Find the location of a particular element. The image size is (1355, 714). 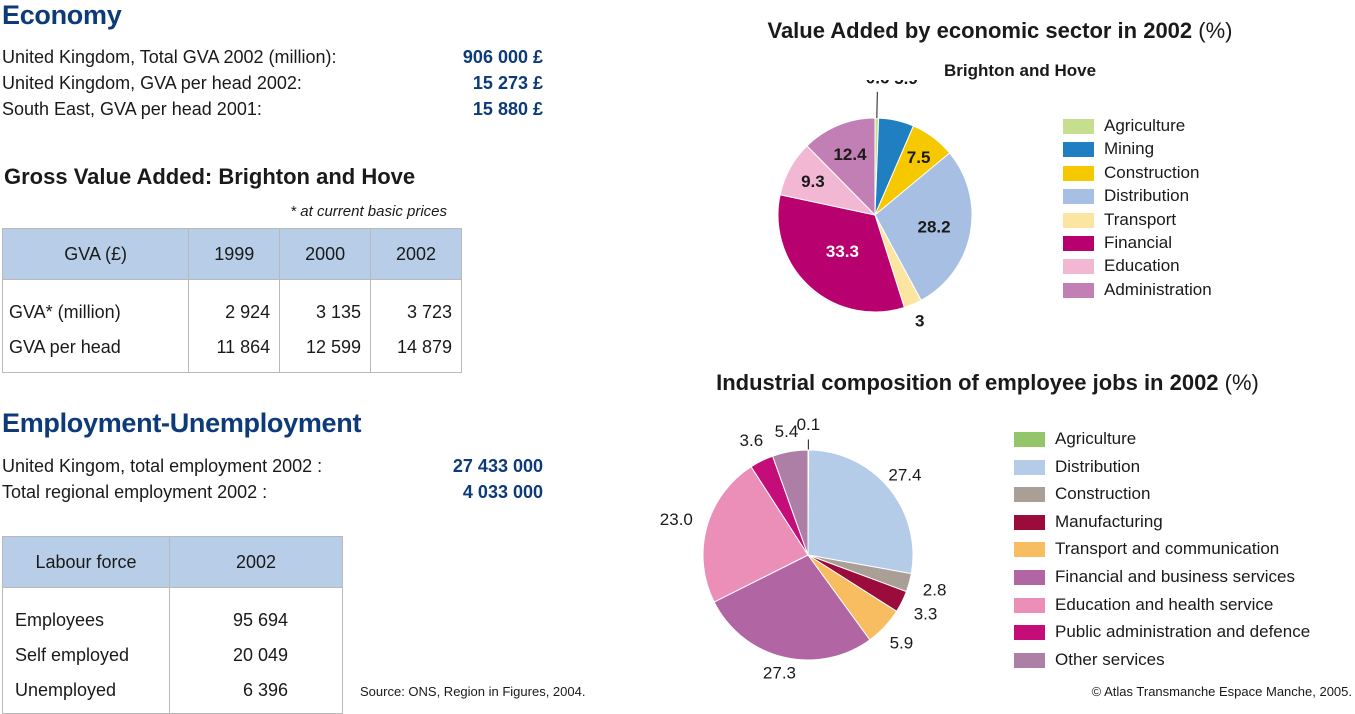

legend-label: Public administration and defence is located at coordinates (1182, 632).